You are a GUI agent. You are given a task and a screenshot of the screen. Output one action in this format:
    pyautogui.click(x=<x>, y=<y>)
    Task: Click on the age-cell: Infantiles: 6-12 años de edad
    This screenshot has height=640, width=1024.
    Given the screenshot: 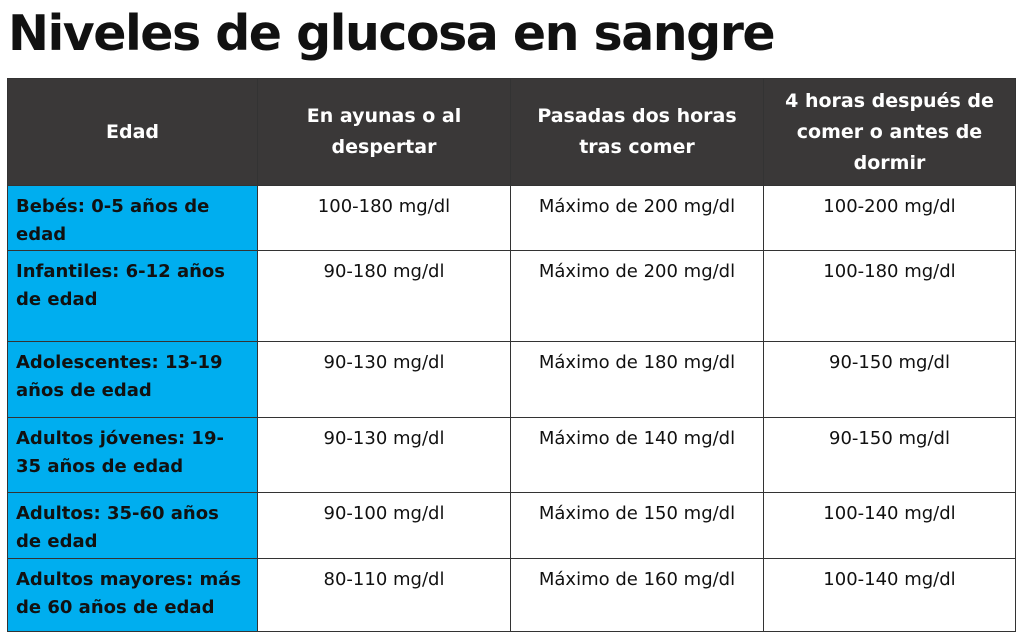 What is the action you would take?
    pyautogui.click(x=132, y=296)
    